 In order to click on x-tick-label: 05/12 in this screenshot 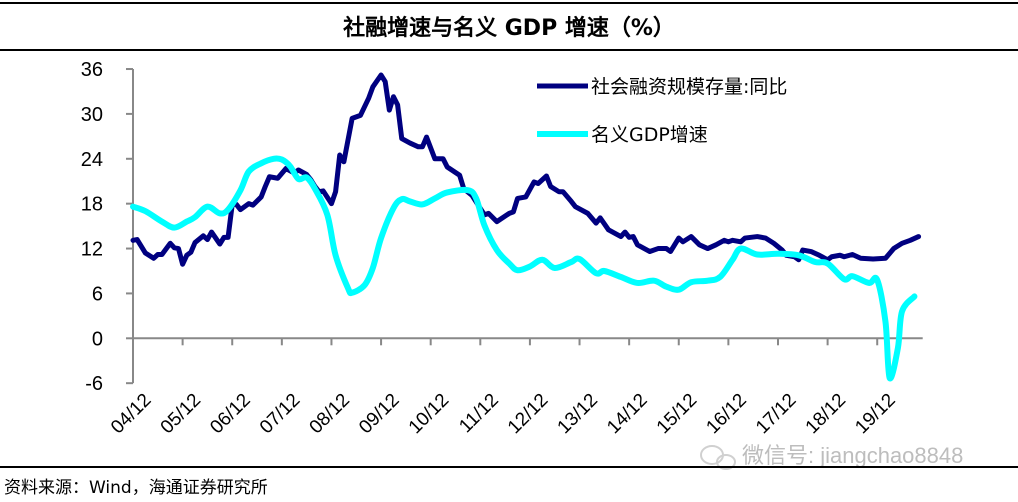, I will do `click(181, 414)`.